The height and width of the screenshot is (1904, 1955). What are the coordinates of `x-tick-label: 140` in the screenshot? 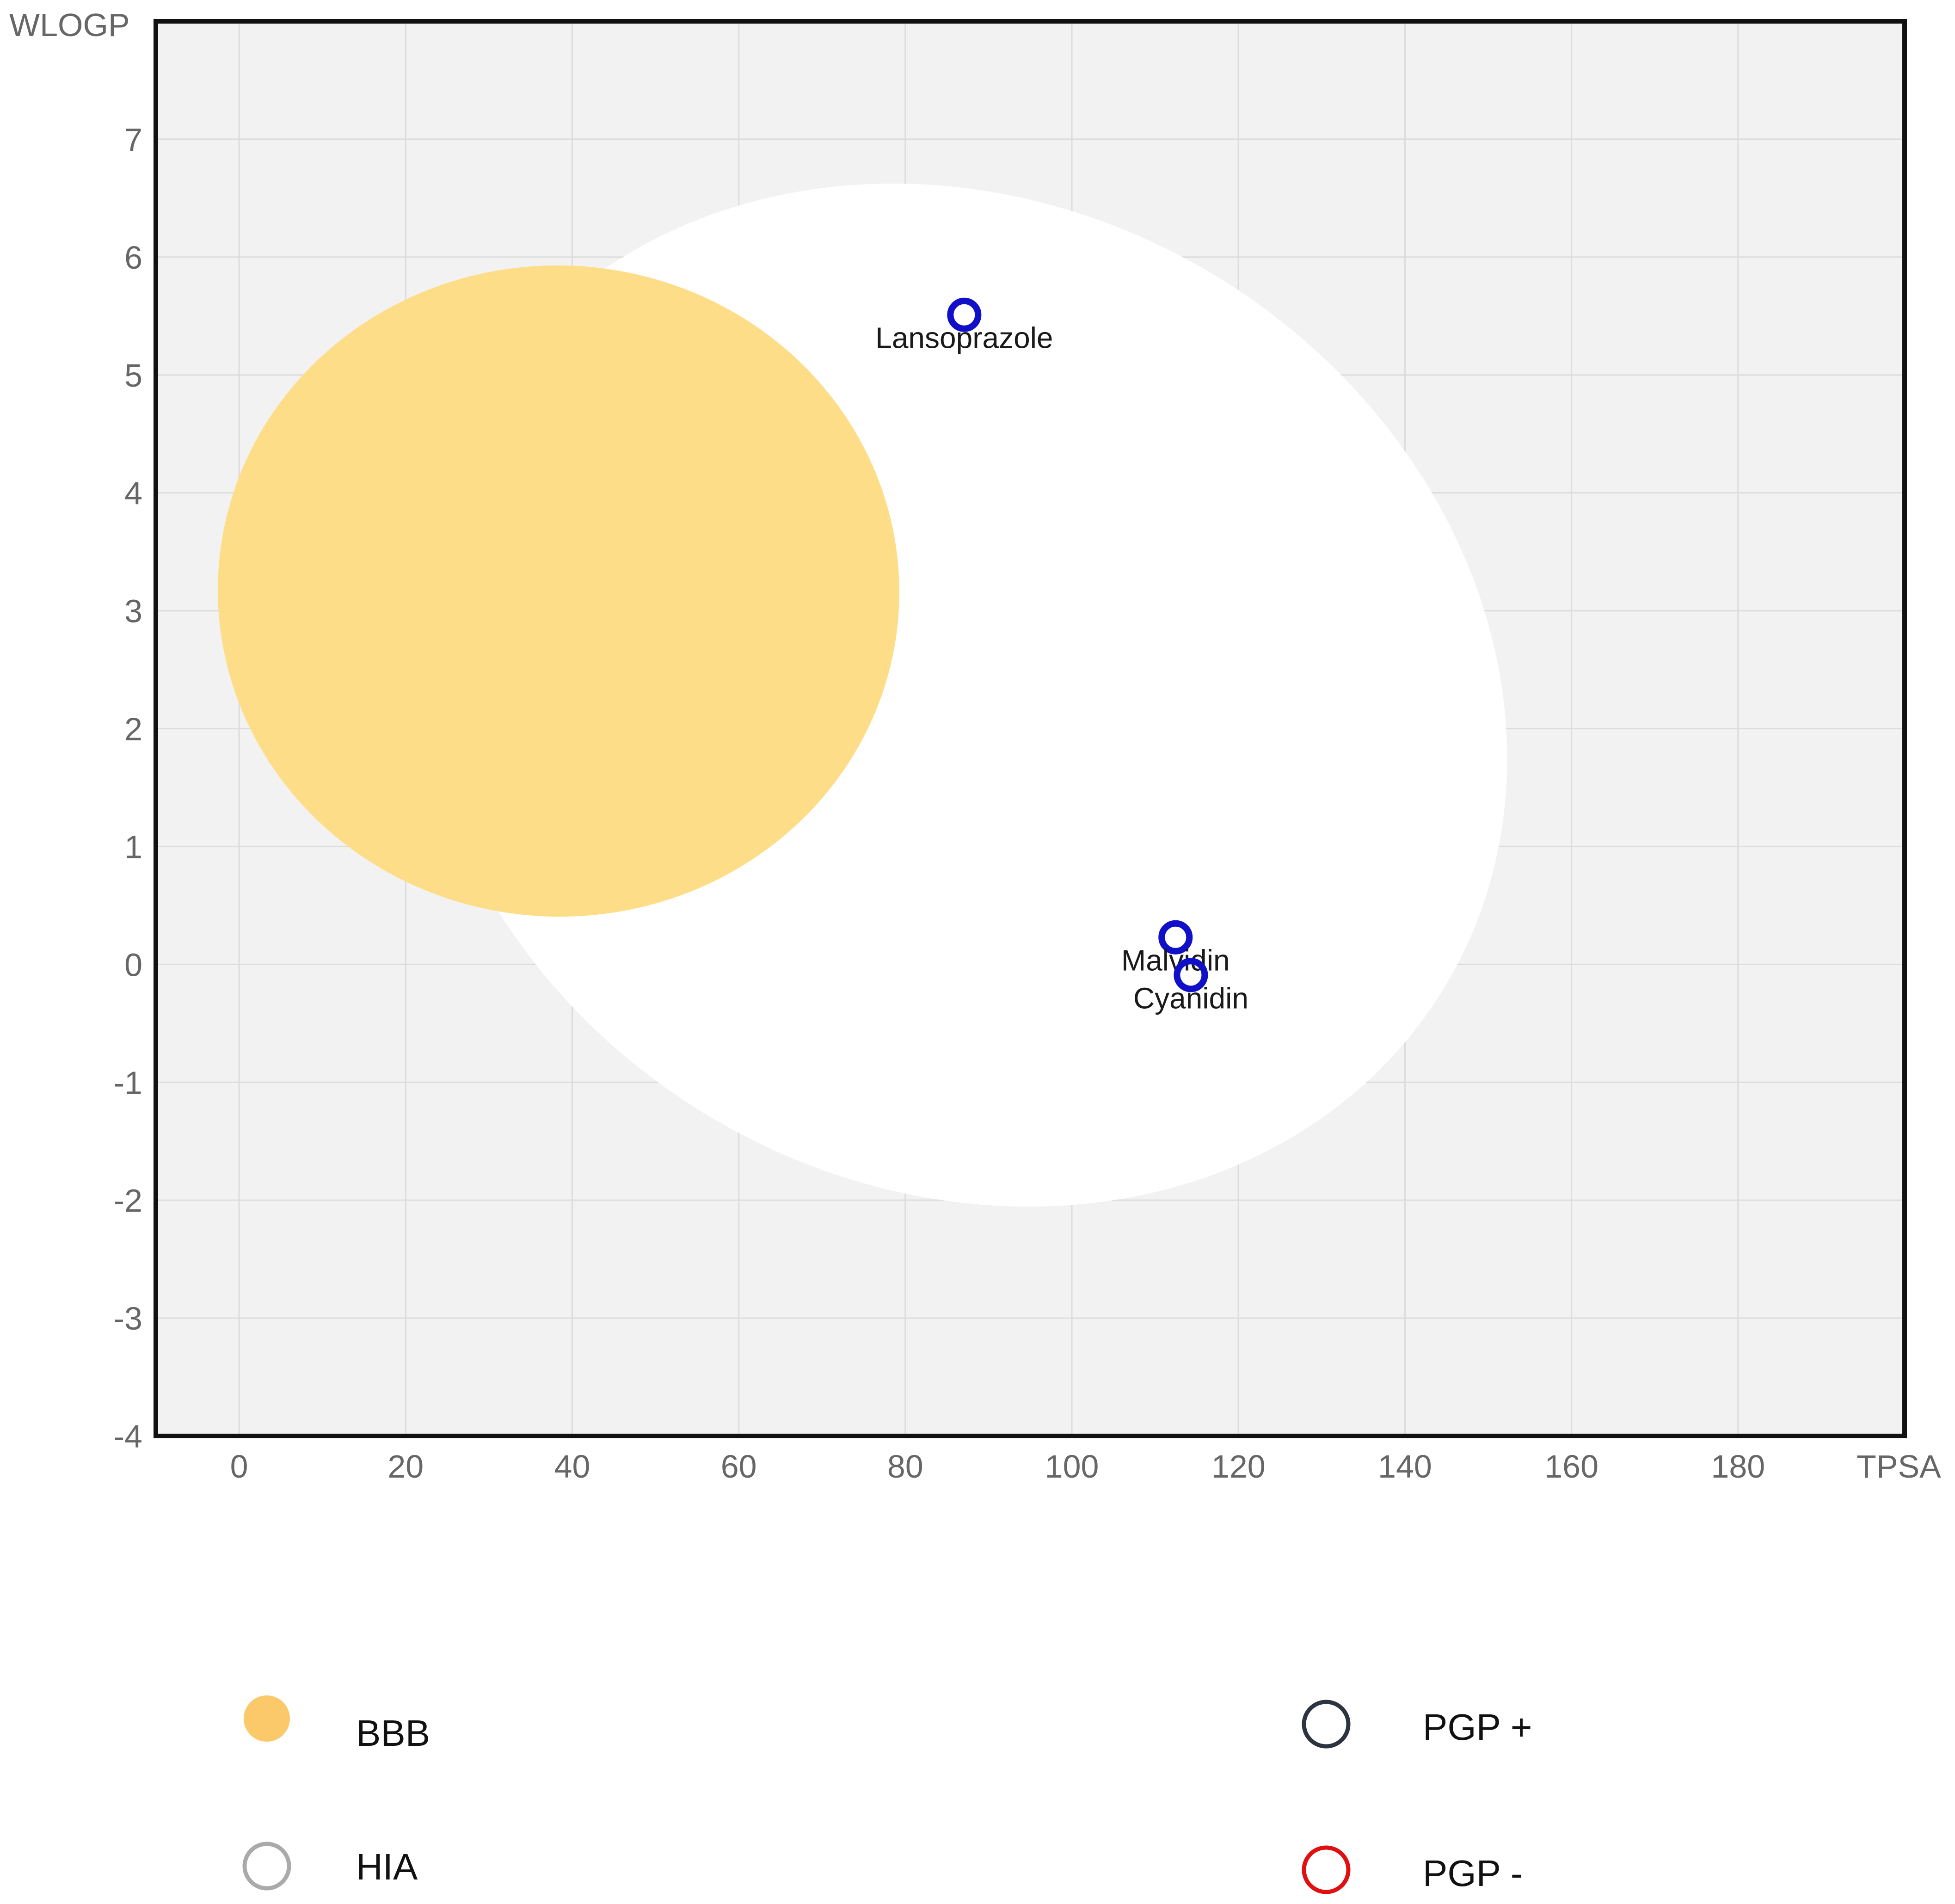 It's located at (1405, 1466).